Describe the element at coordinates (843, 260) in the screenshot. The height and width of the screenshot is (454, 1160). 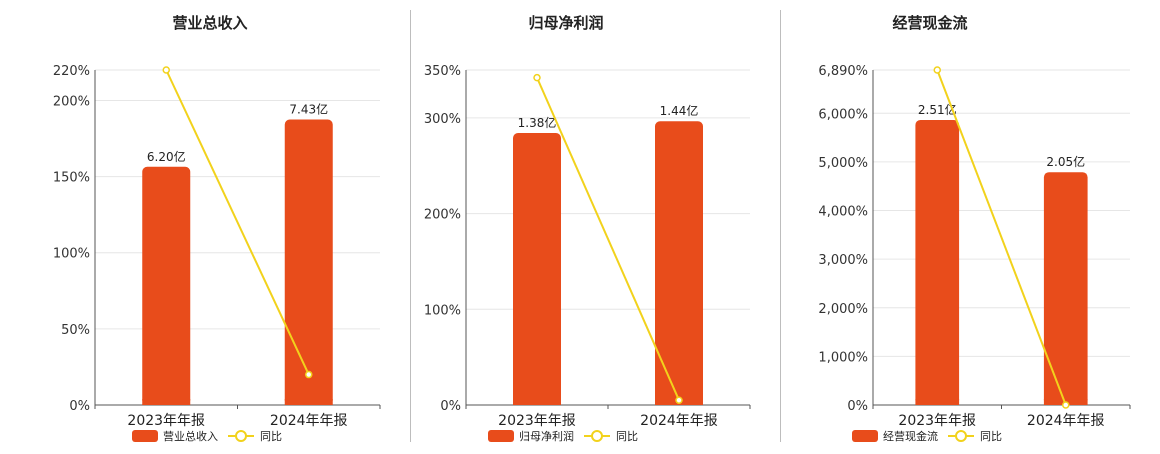
I see `y-tick-label: 3,000%` at that location.